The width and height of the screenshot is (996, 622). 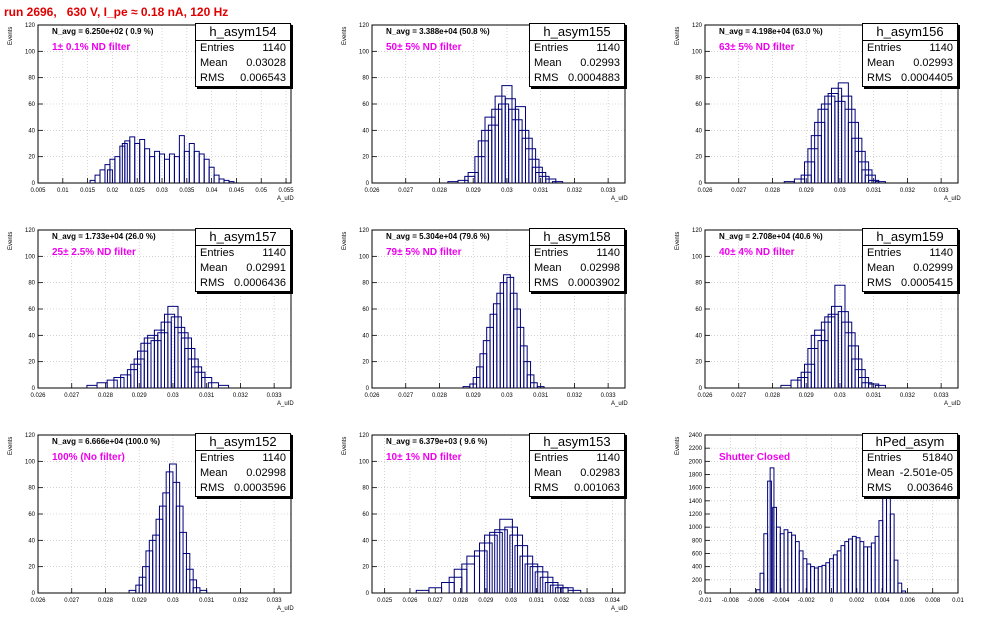 I want to click on stats-value: 0.02993, so click(x=933, y=63).